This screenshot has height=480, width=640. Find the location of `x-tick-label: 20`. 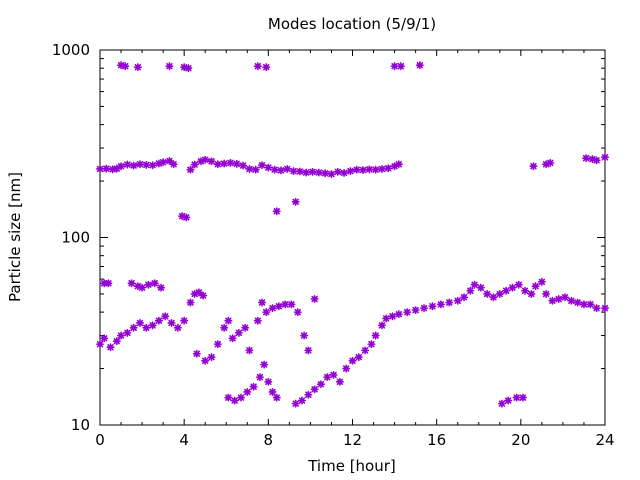

x-tick-label: 20 is located at coordinates (520, 440).